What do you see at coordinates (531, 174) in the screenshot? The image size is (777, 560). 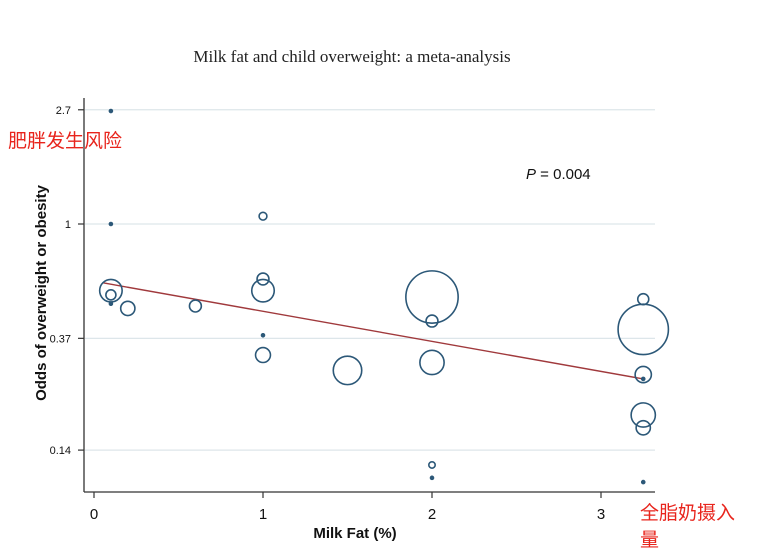 I see `p-italic: P` at bounding box center [531, 174].